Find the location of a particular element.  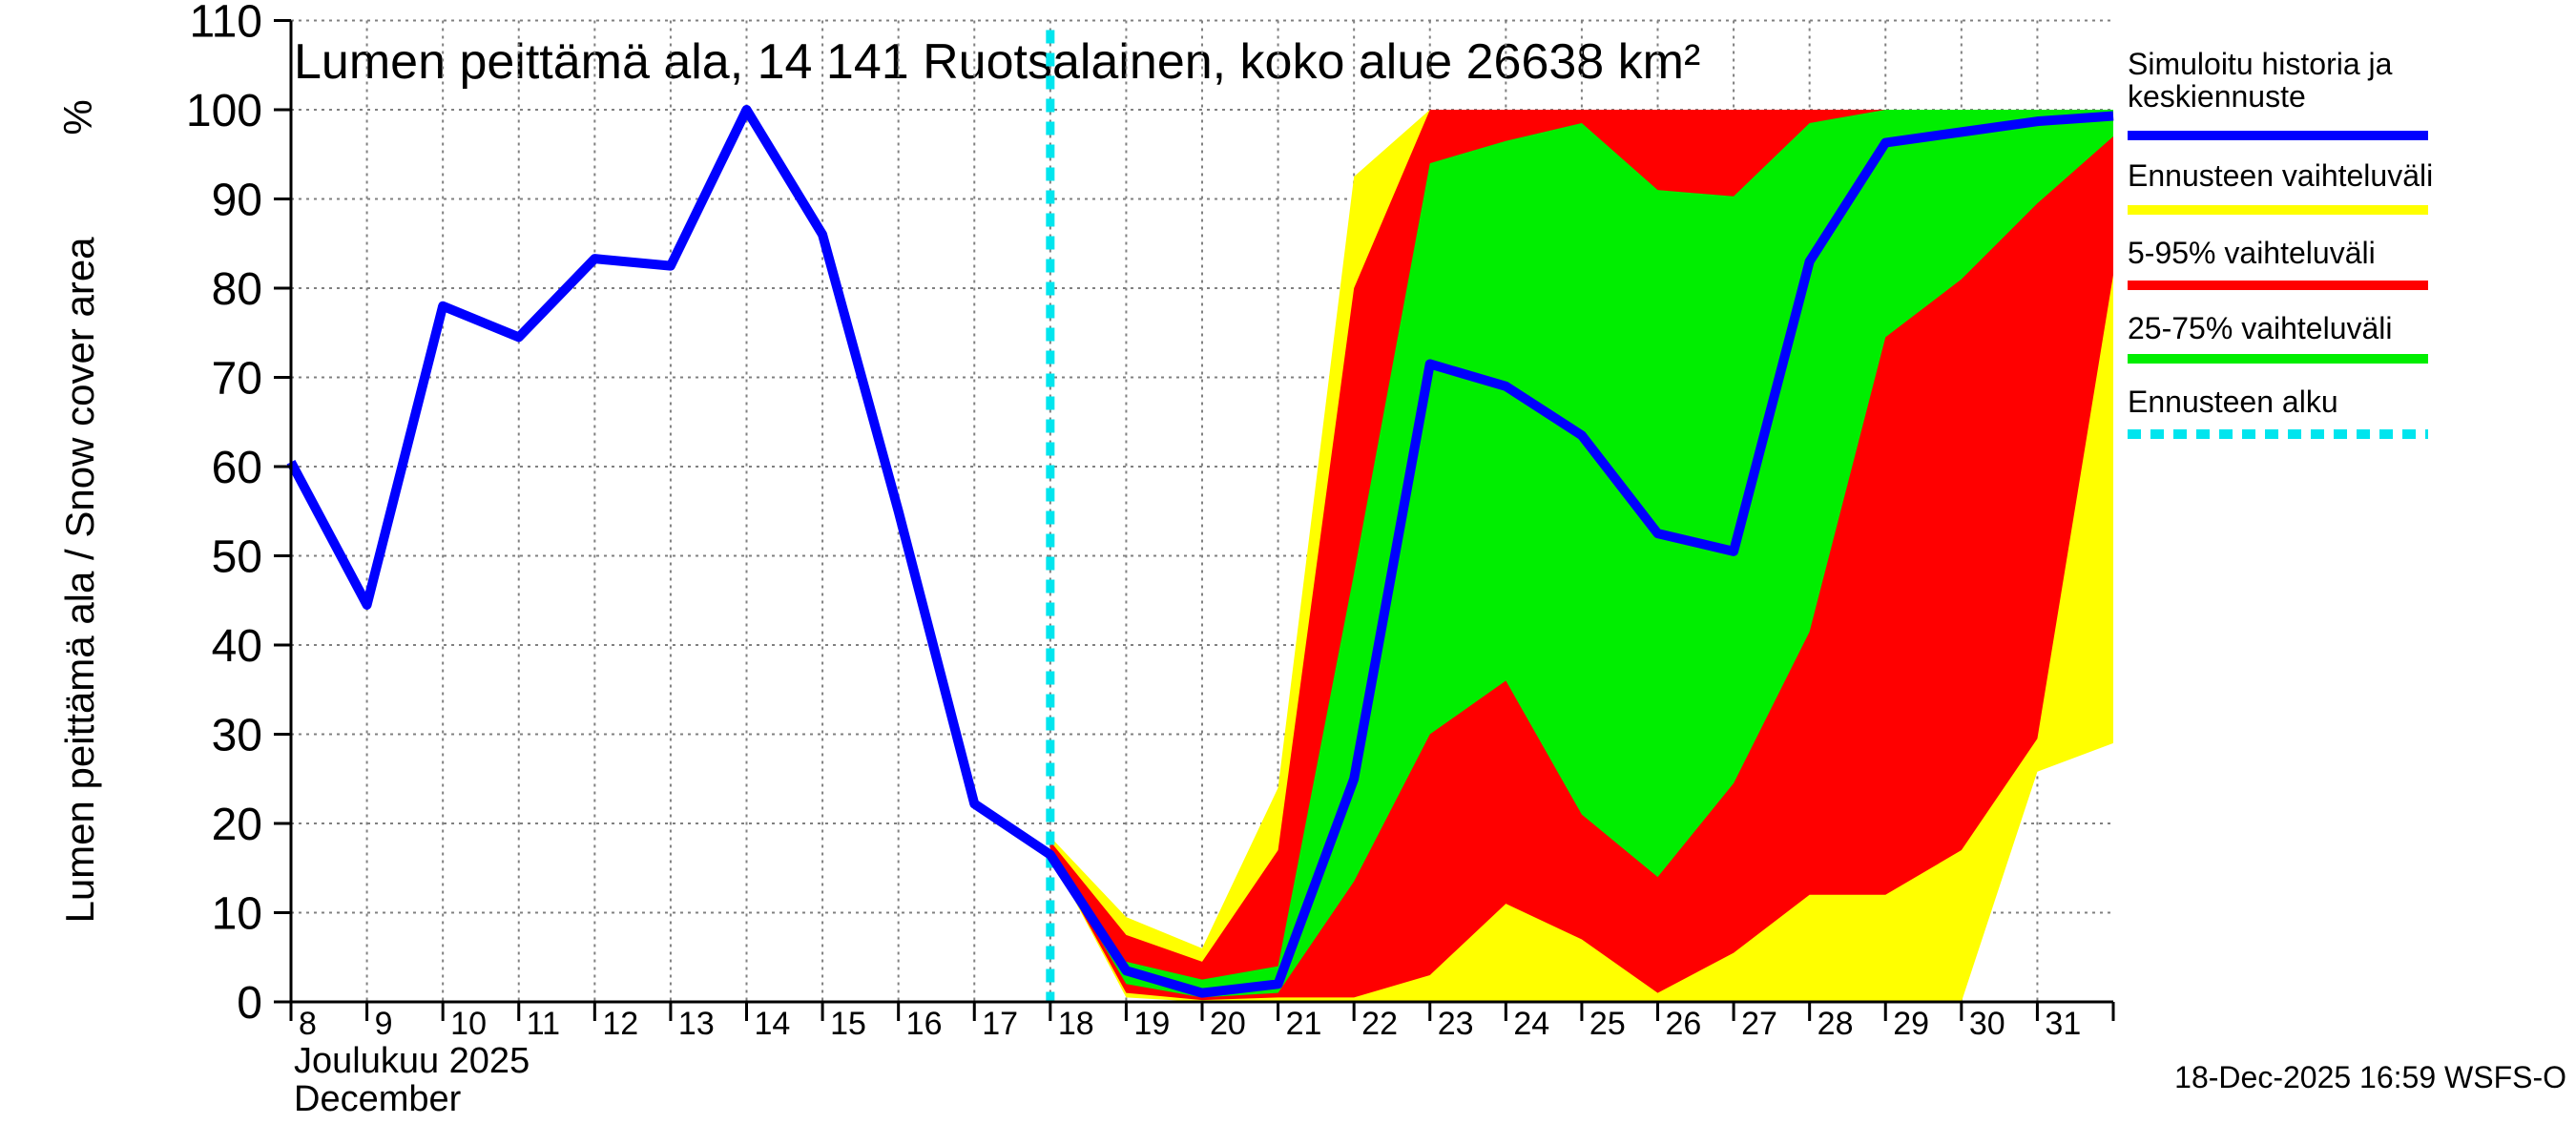

y-tick-label: 20 is located at coordinates (237, 825).